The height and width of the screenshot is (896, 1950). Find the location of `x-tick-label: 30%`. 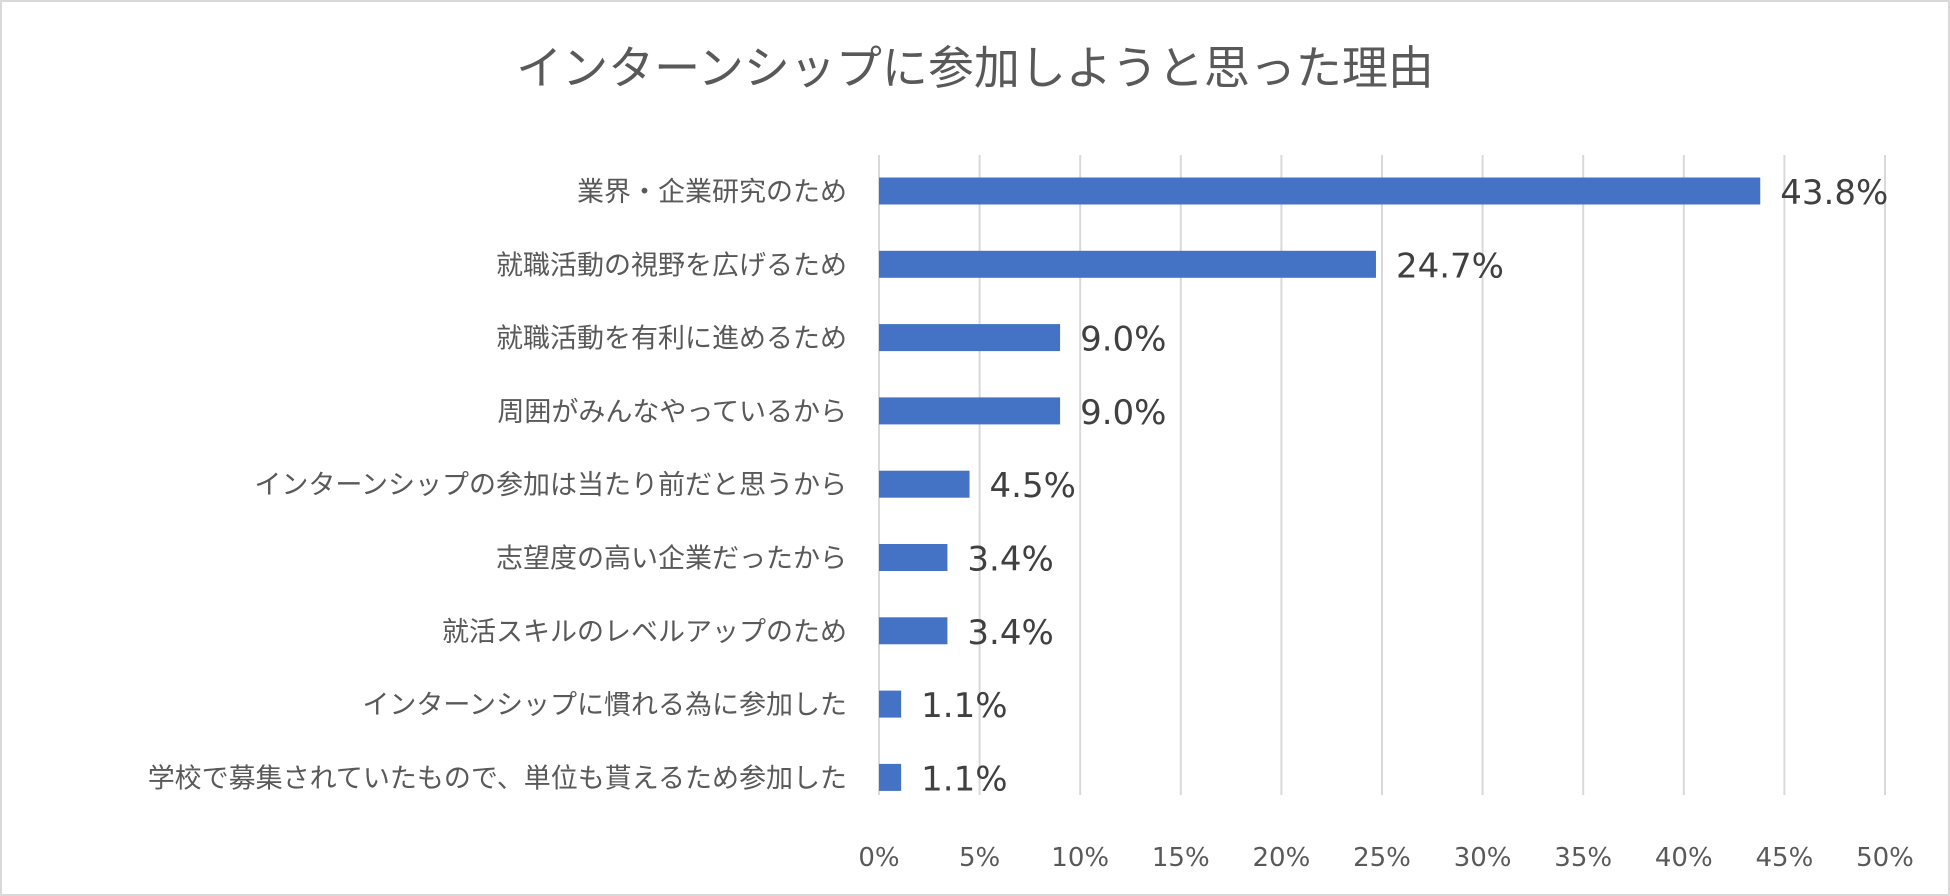

x-tick-label: 30% is located at coordinates (1483, 858).